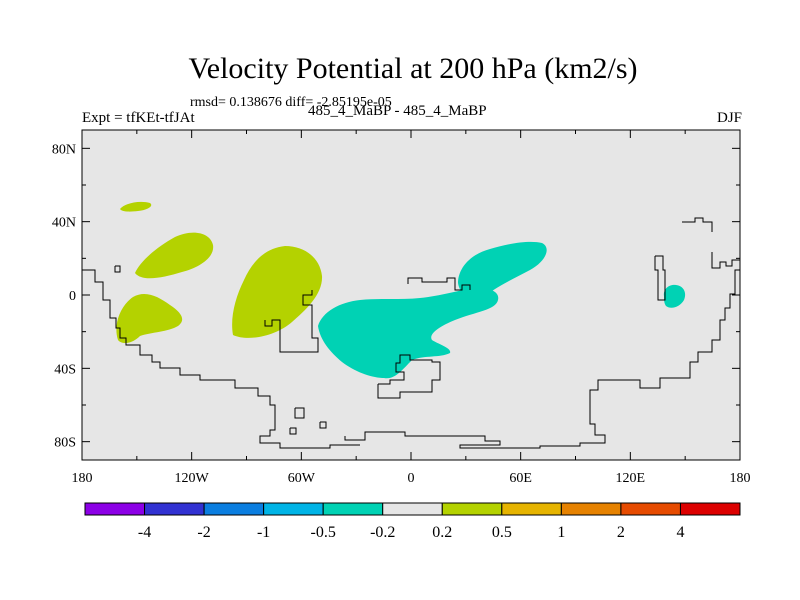  What do you see at coordinates (65, 369) in the screenshot?
I see `y-tick-label: 40S` at bounding box center [65, 369].